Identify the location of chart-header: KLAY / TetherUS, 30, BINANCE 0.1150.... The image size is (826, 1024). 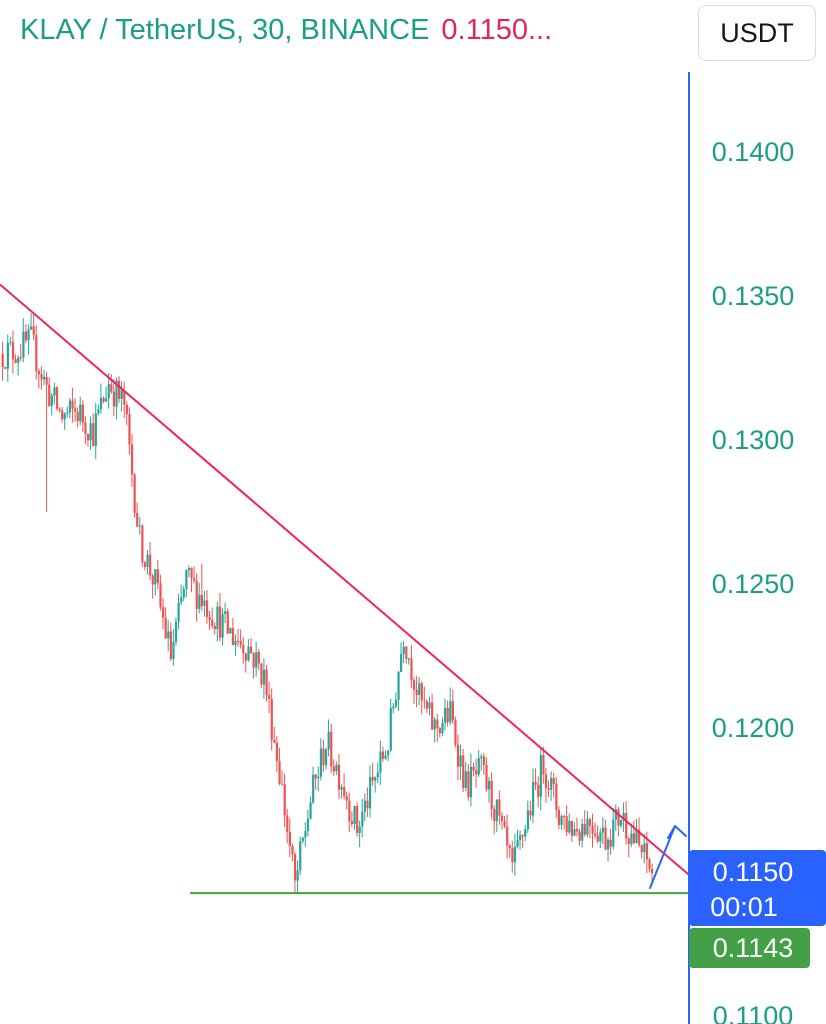
(286, 30).